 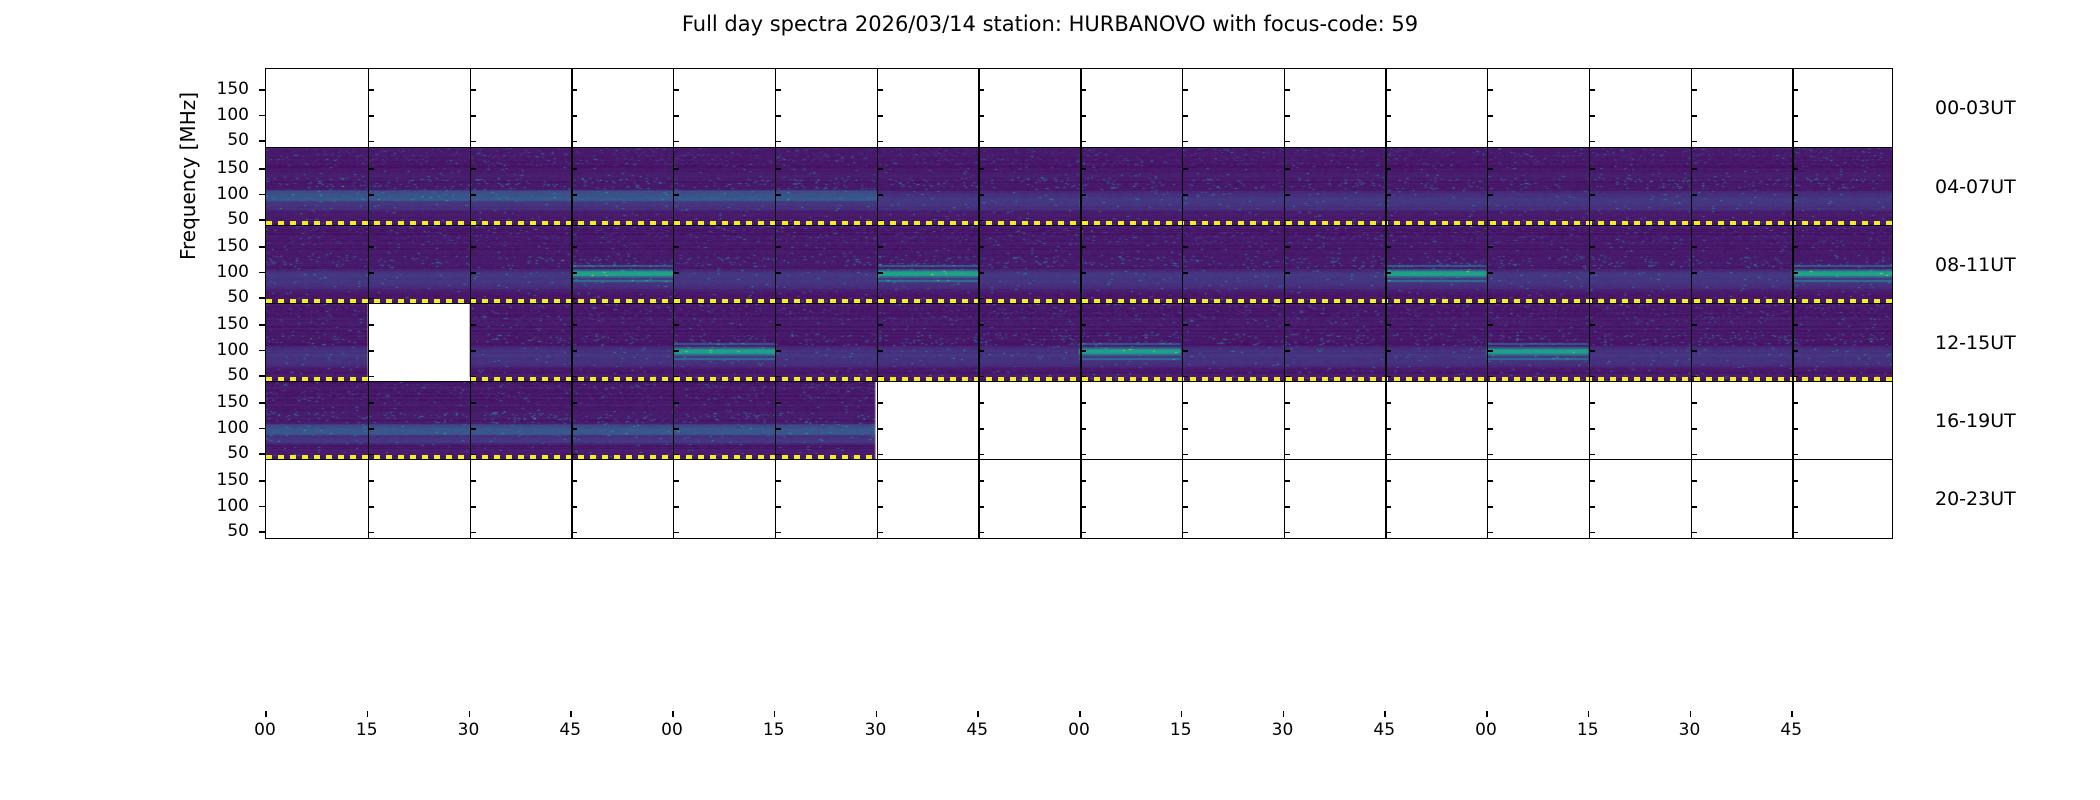 I want to click on spectrogram-row-08-11ut, so click(x=1079, y=265).